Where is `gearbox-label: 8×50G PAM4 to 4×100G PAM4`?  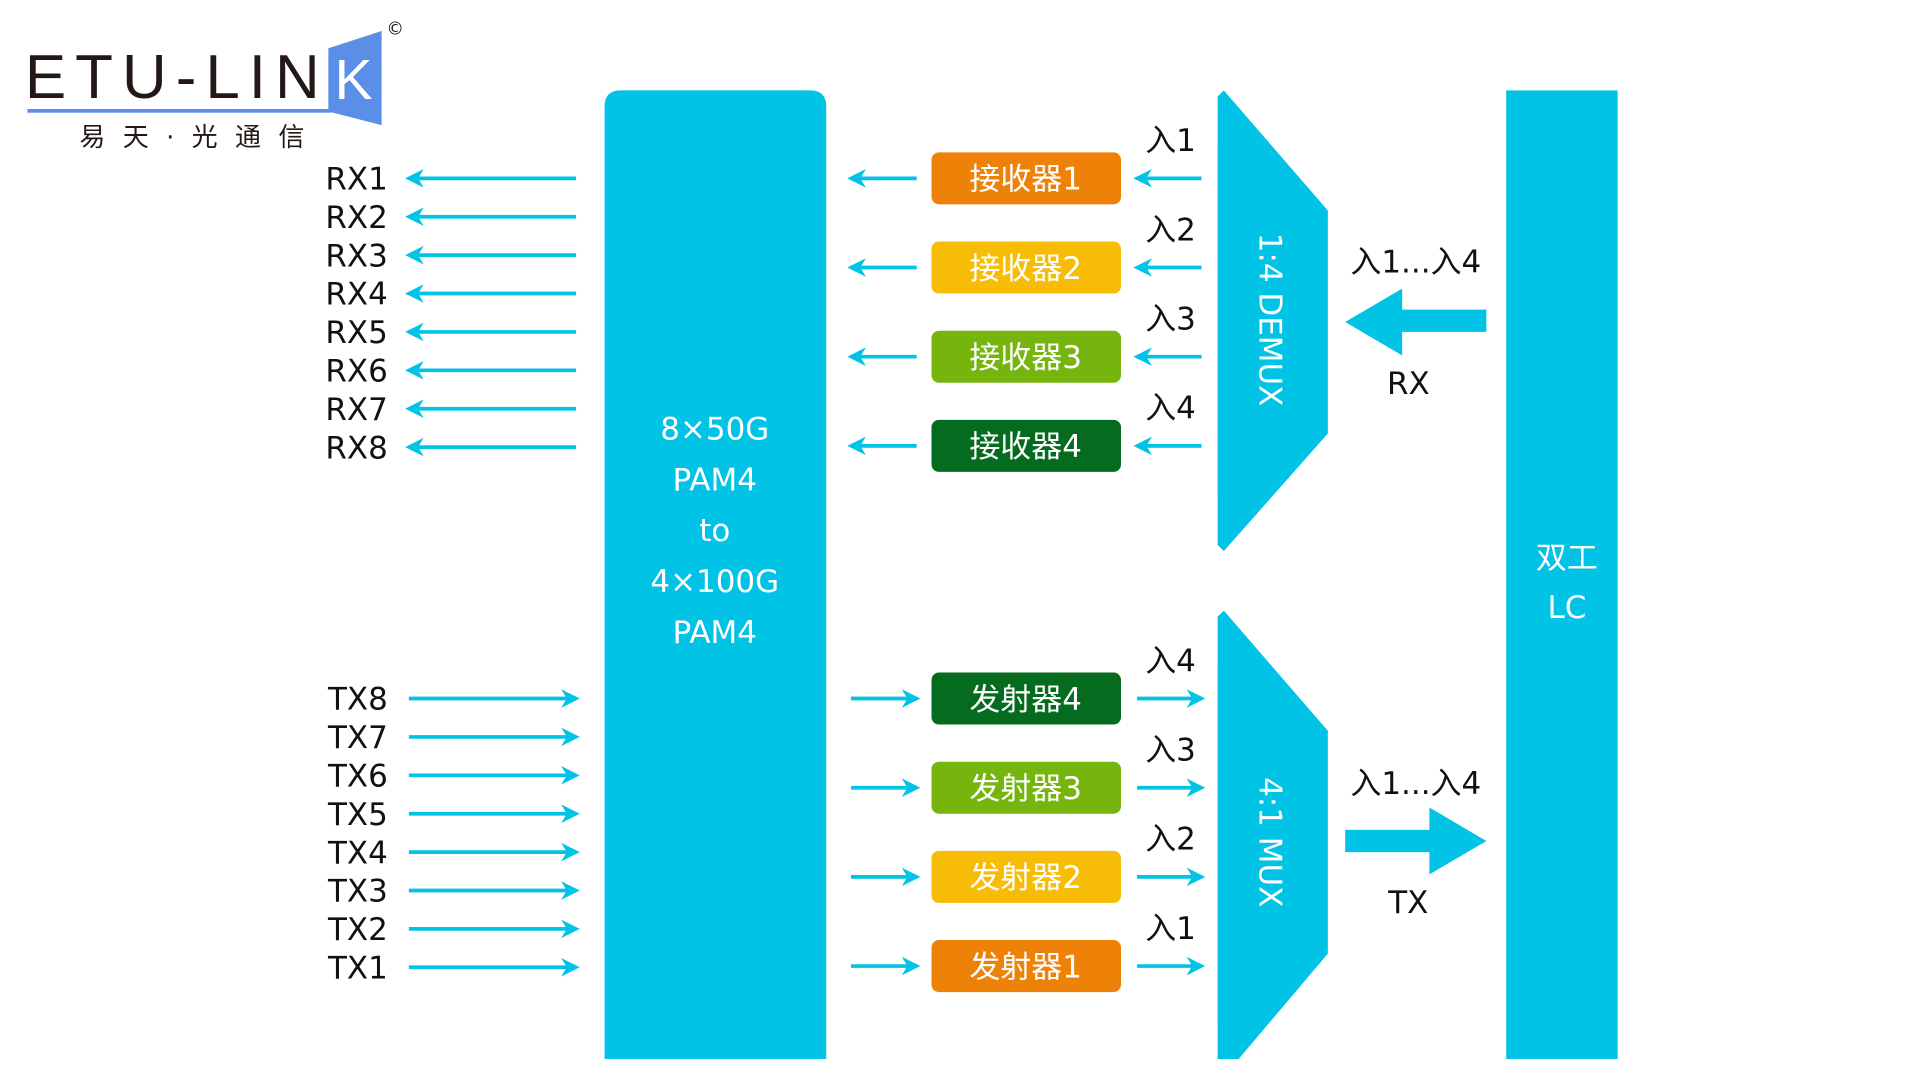 gearbox-label: 8×50G PAM4 to 4×100G PAM4 is located at coordinates (714, 531).